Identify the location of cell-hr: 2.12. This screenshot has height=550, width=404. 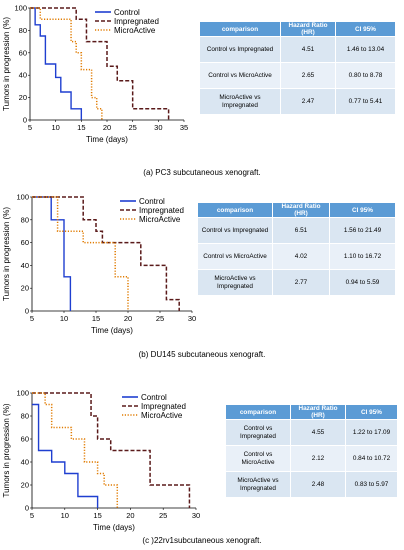
(318, 458).